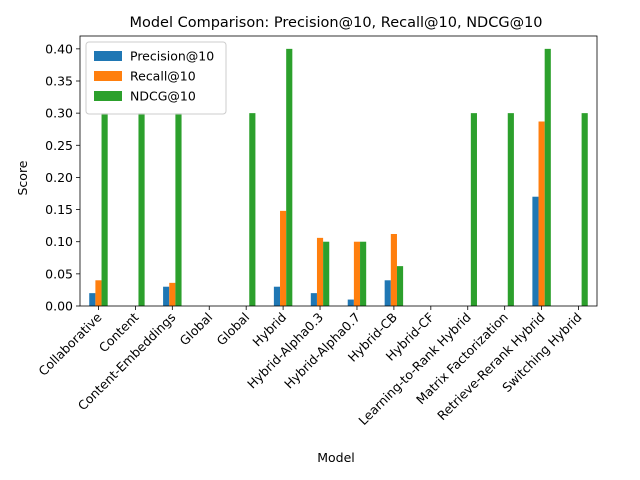  Describe the element at coordinates (59, 48) in the screenshot. I see `y-tick-label: 0.40` at that location.